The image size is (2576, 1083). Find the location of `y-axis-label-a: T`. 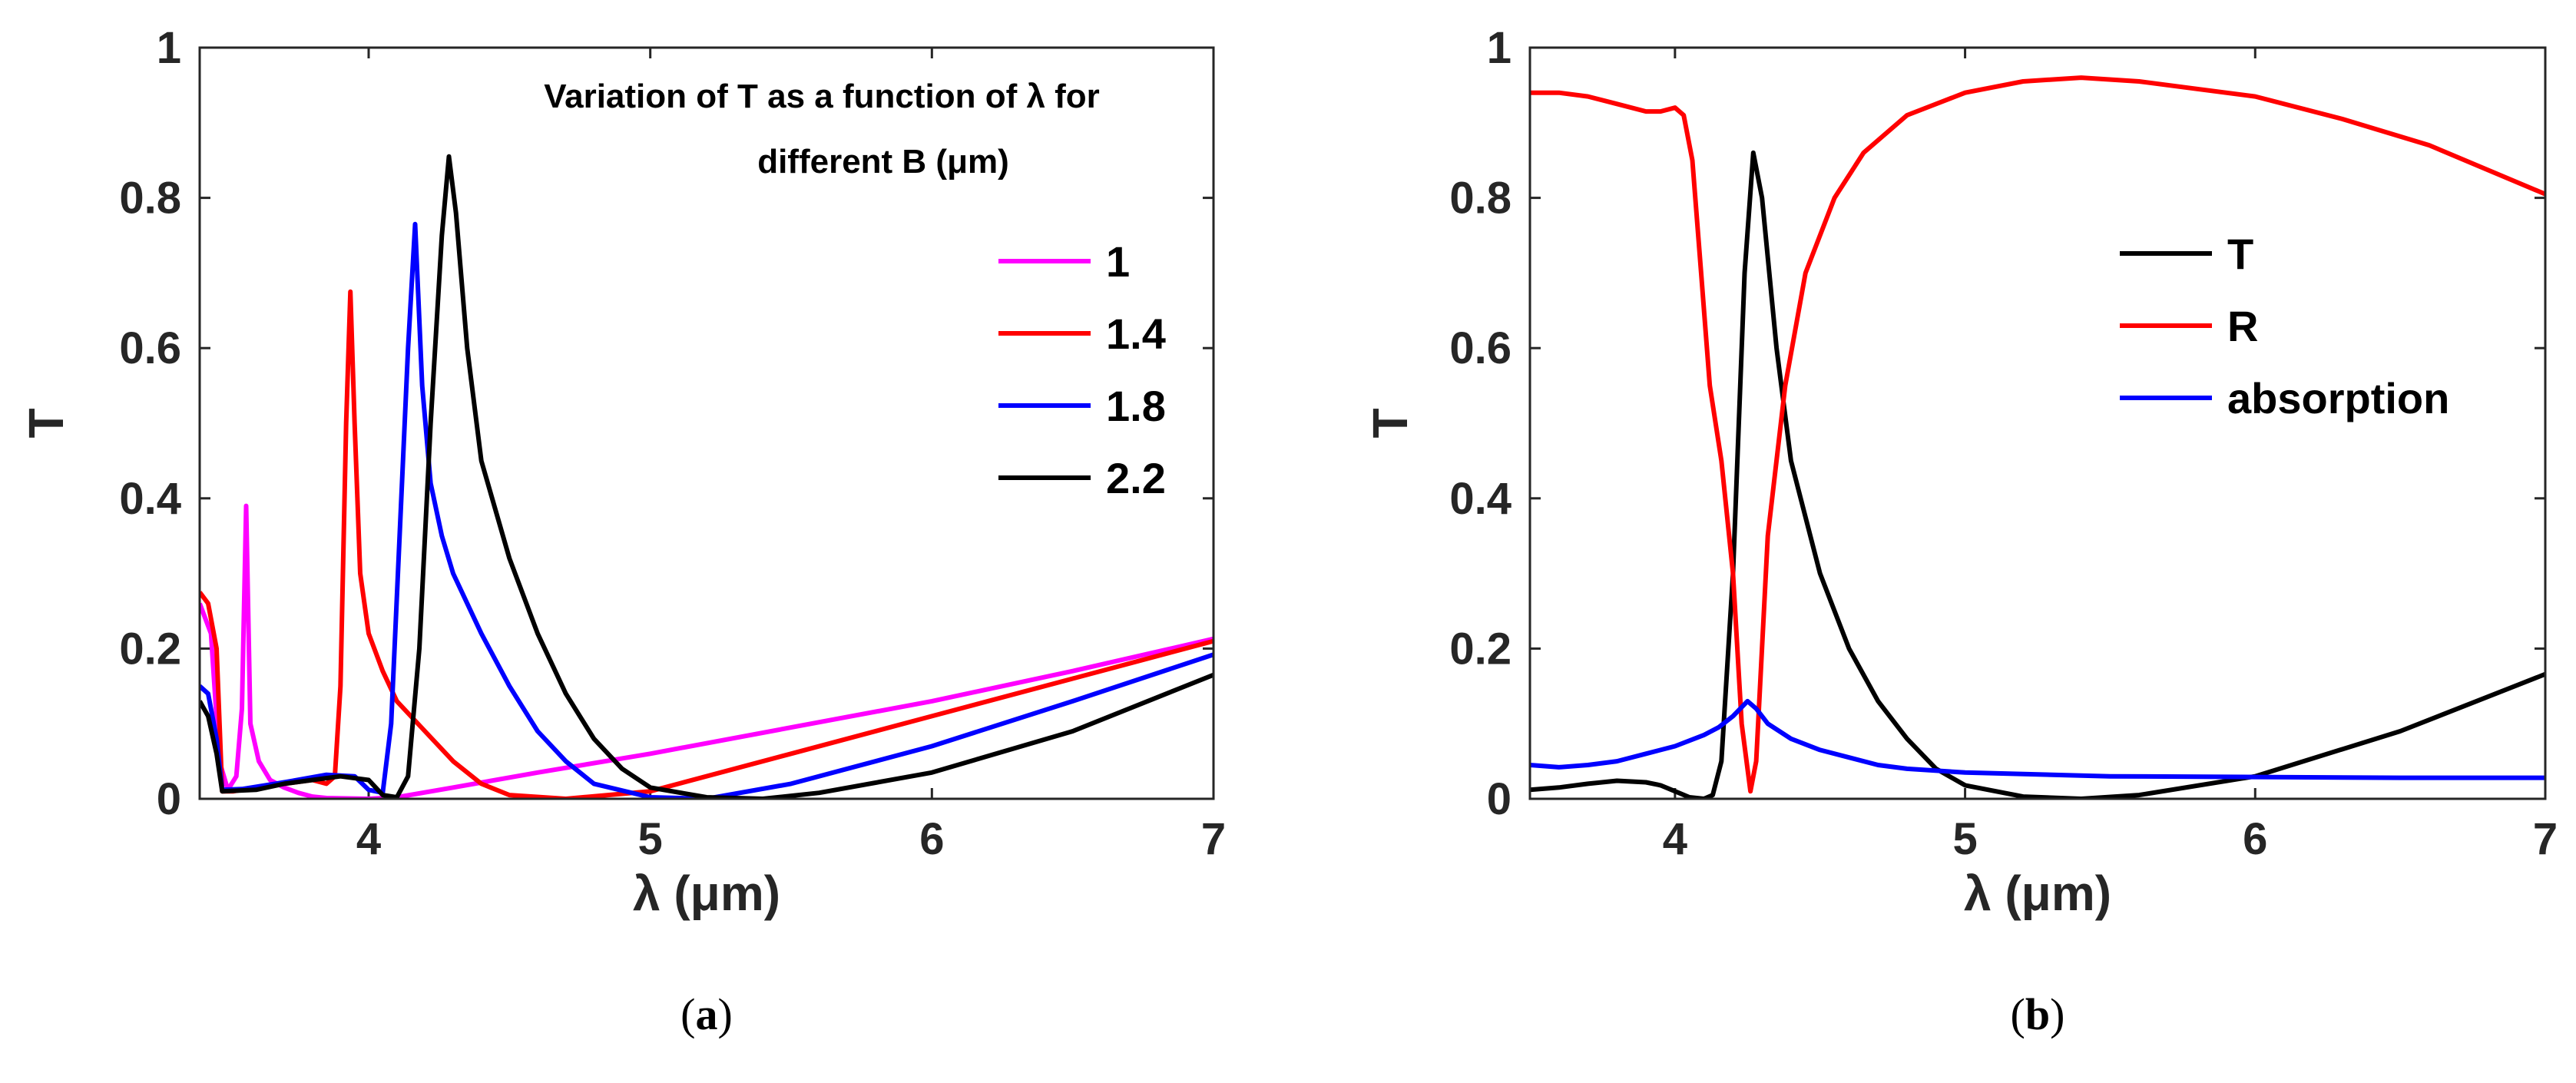

y-axis-label-a: T is located at coordinates (46, 423).